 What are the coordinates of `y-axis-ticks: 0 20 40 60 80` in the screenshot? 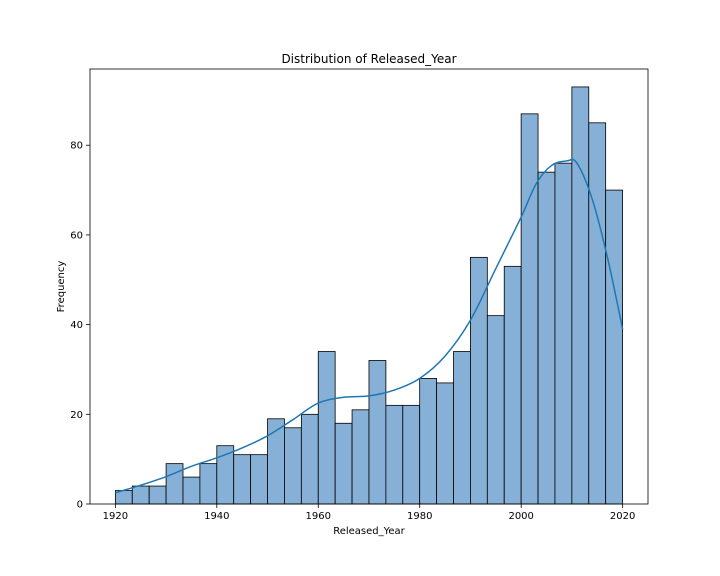 It's located at (80, 326).